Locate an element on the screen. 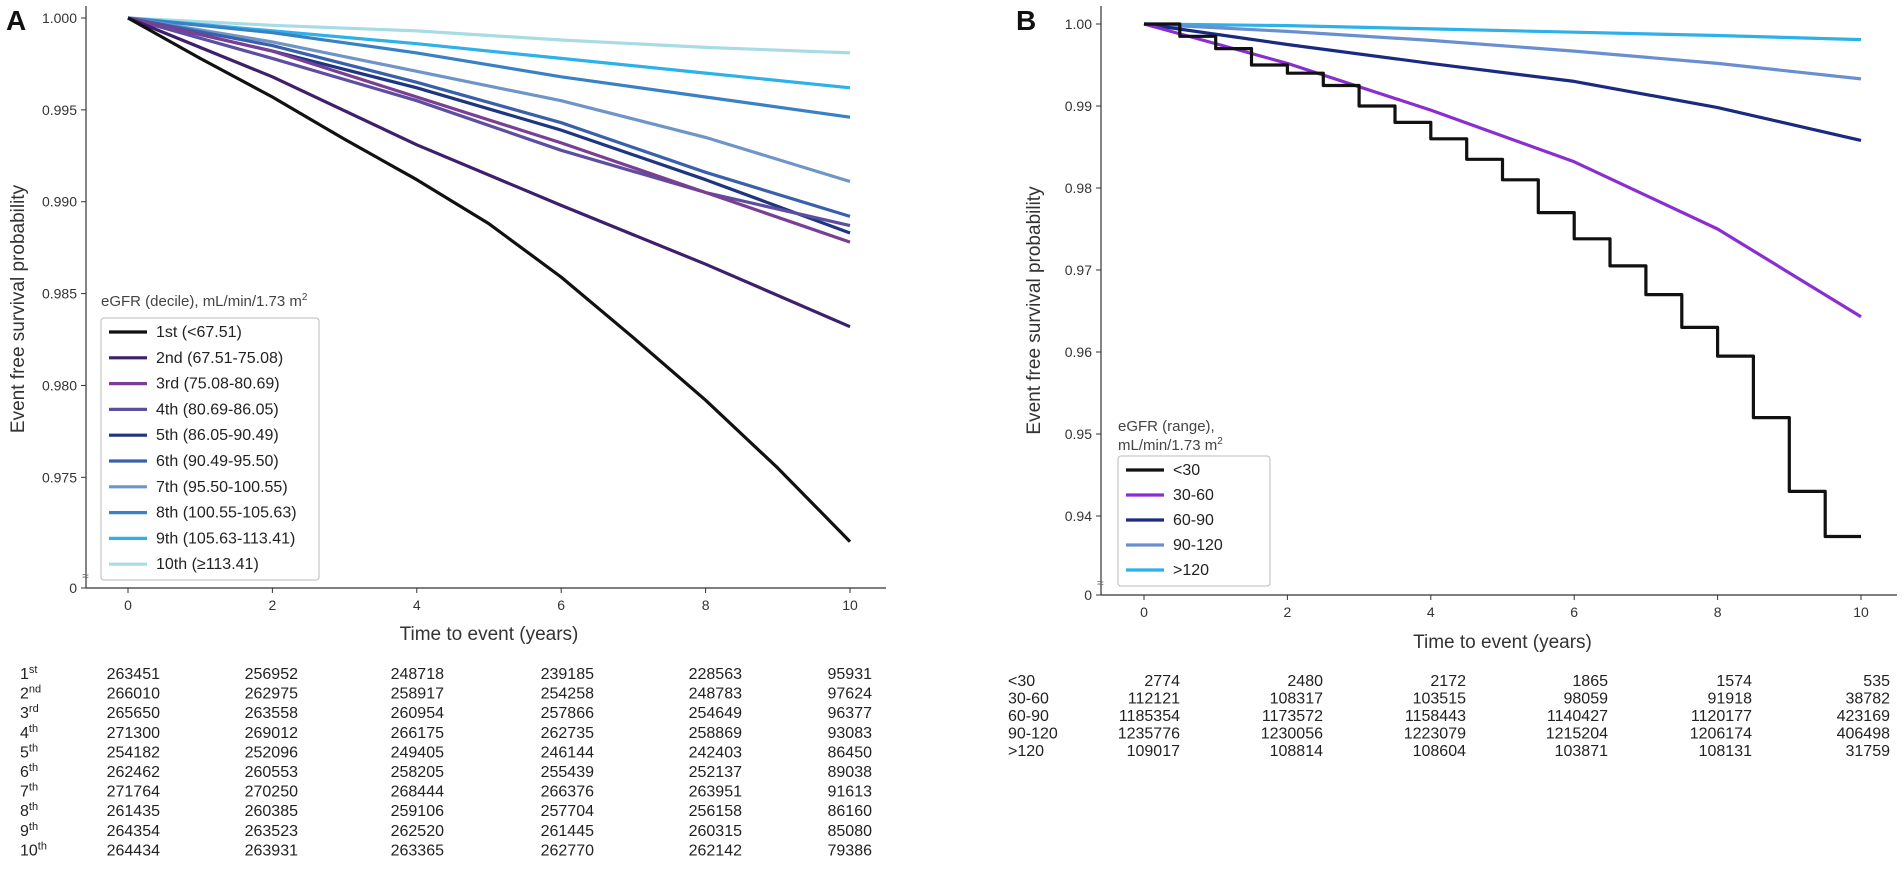 The height and width of the screenshot is (889, 1902). risk-cell: 1574 is located at coordinates (1734, 681).